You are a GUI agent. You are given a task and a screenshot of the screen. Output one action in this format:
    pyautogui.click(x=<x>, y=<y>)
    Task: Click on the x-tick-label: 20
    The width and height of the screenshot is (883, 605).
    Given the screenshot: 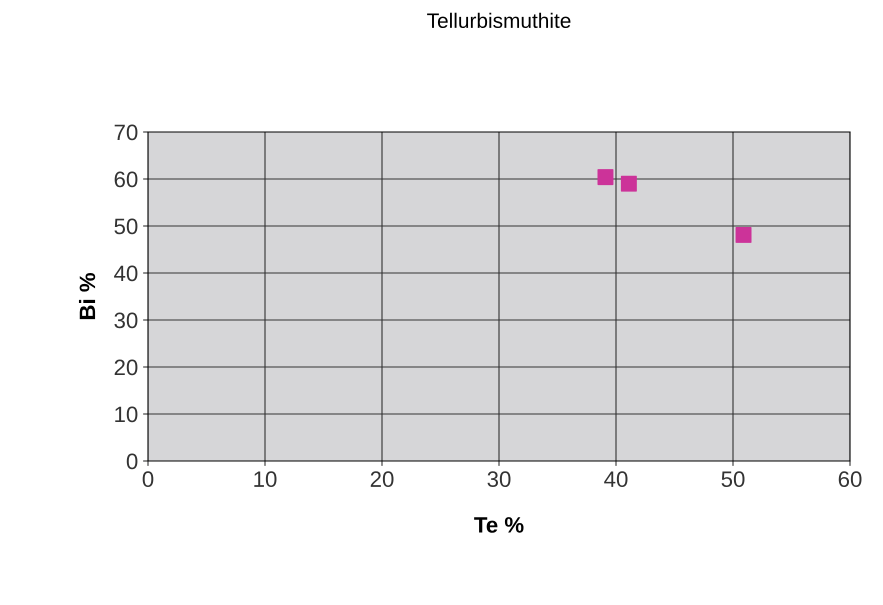 What is the action you would take?
    pyautogui.click(x=382, y=479)
    